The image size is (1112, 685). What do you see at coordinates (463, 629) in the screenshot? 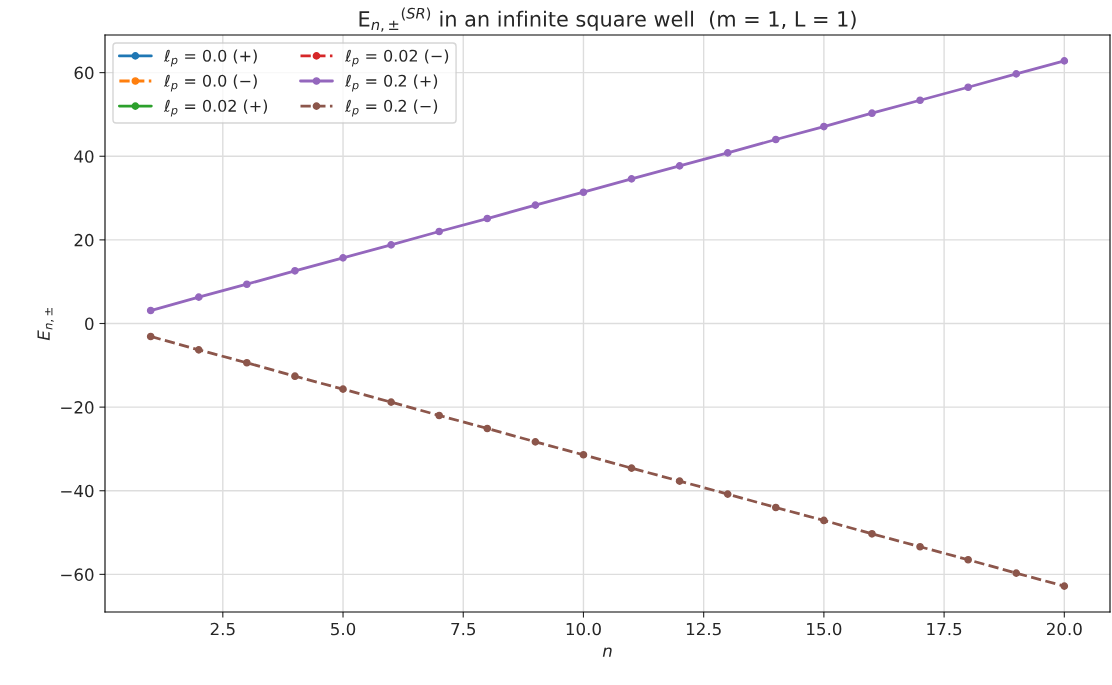
I see `x-tick-label: 7.5` at bounding box center [463, 629].